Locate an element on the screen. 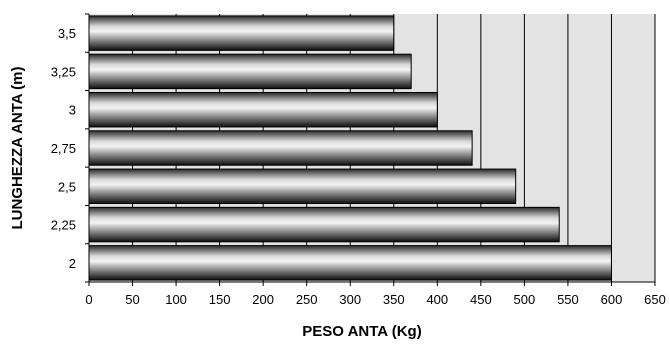 Image resolution: width=670 pixels, height=345 pixels. x-tick-label: 200 is located at coordinates (263, 299).